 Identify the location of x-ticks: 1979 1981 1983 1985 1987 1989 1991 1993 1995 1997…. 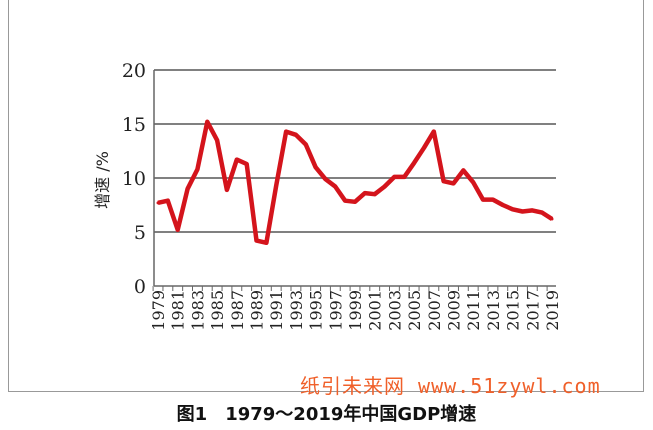
(355, 308).